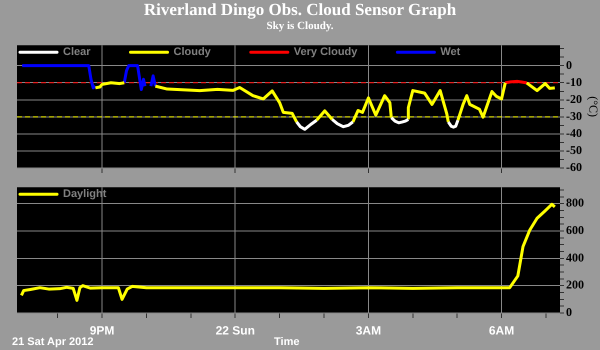 The width and height of the screenshot is (600, 350). I want to click on legend-label: Very Cloudy, so click(326, 52).